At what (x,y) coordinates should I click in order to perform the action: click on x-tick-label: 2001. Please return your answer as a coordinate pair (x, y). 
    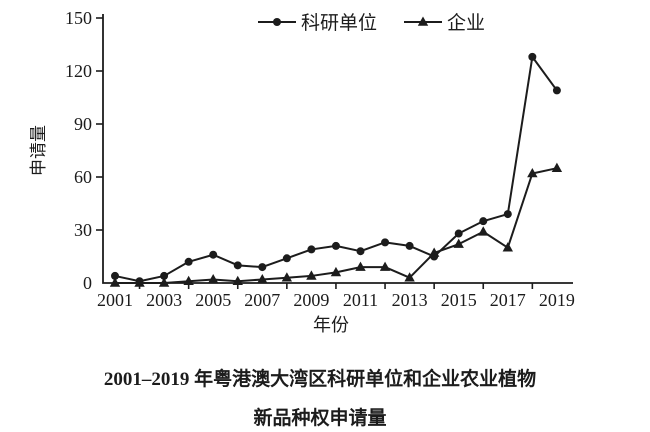
    Looking at the image, I should click on (115, 300).